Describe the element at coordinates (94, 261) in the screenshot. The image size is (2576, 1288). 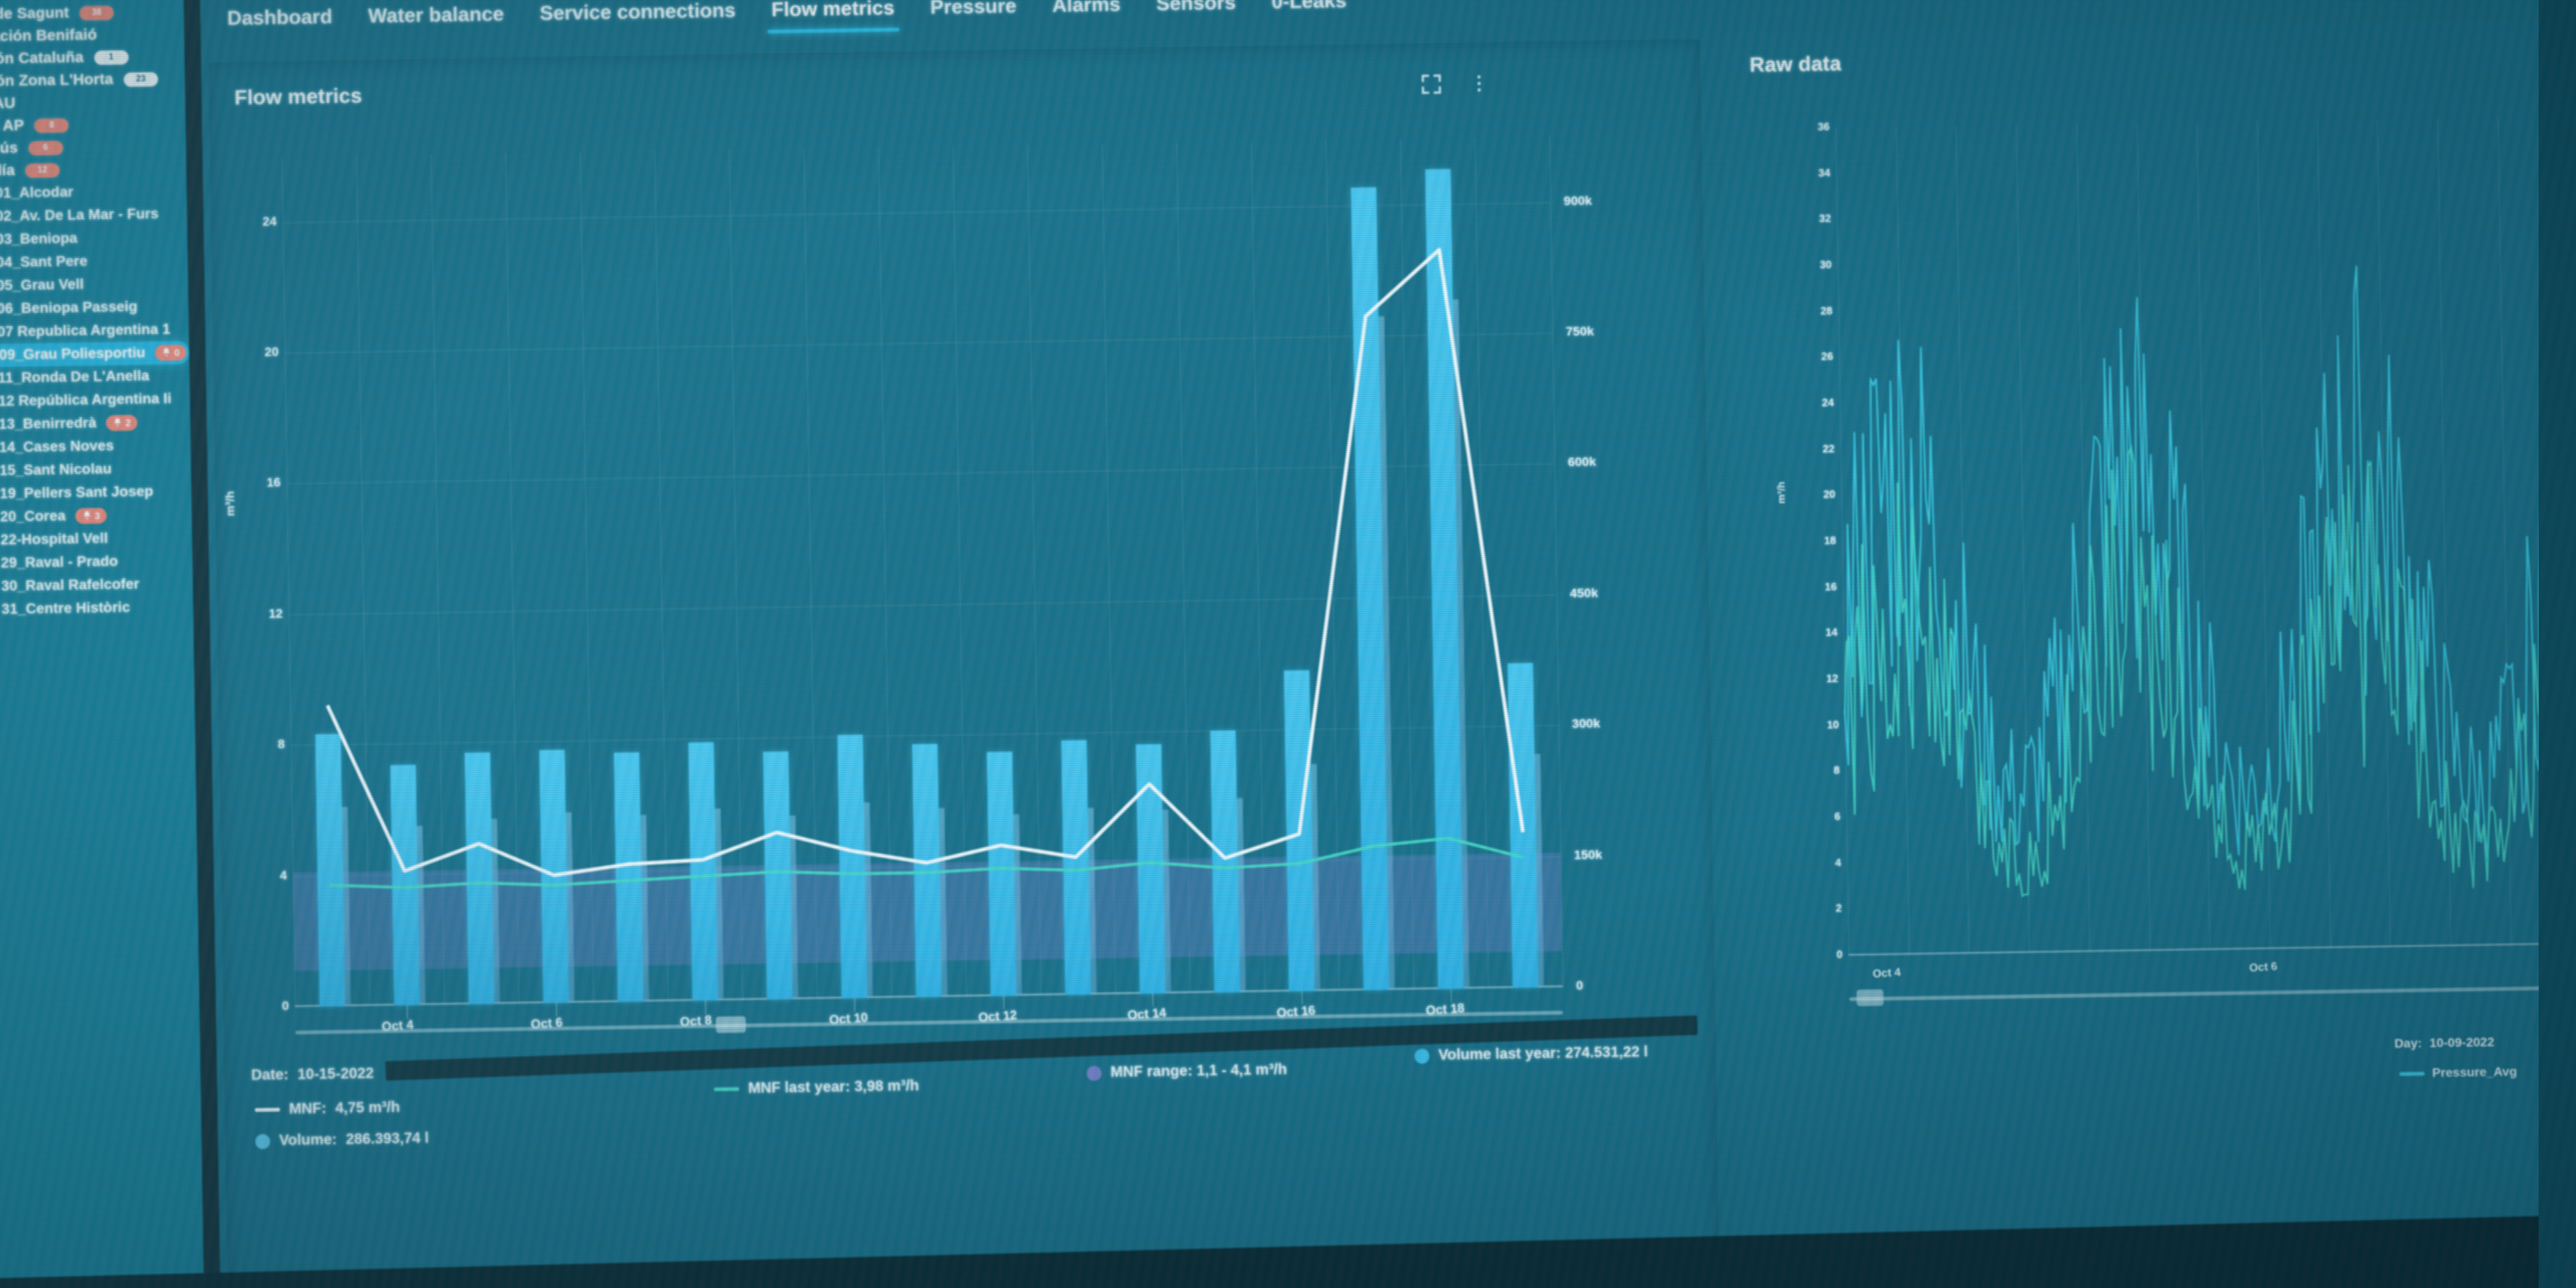
I see `sidebar-item-04-sant-pere: 04_Sant Pere` at that location.